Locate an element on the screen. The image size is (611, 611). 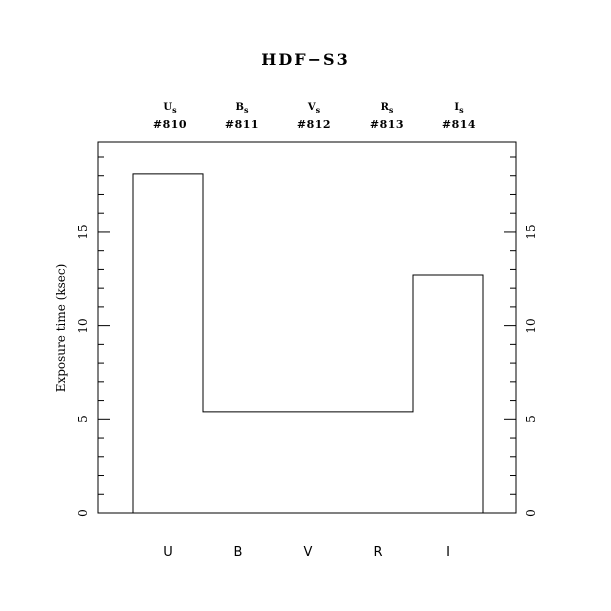
filter-band-text: B is located at coordinates (239, 107).